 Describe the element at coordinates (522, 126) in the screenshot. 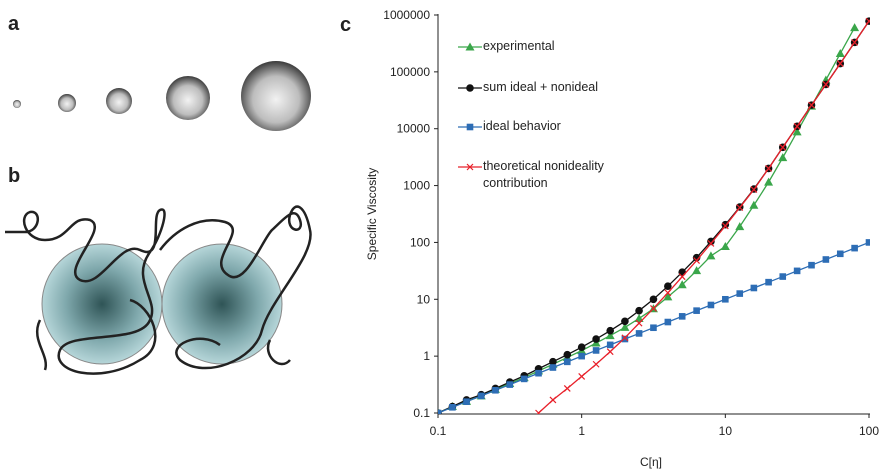

I see `legend-label: ideal behavior` at that location.